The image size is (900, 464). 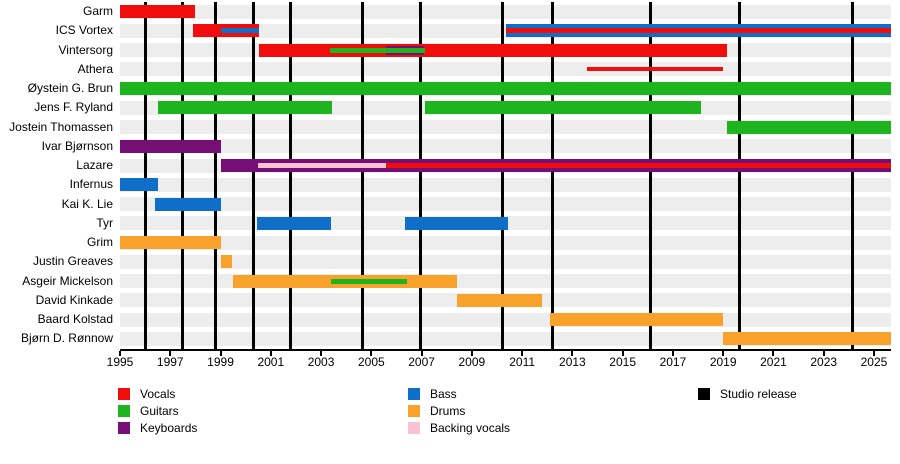 I want to click on member-label: Jens F. Ryland, so click(x=73, y=107).